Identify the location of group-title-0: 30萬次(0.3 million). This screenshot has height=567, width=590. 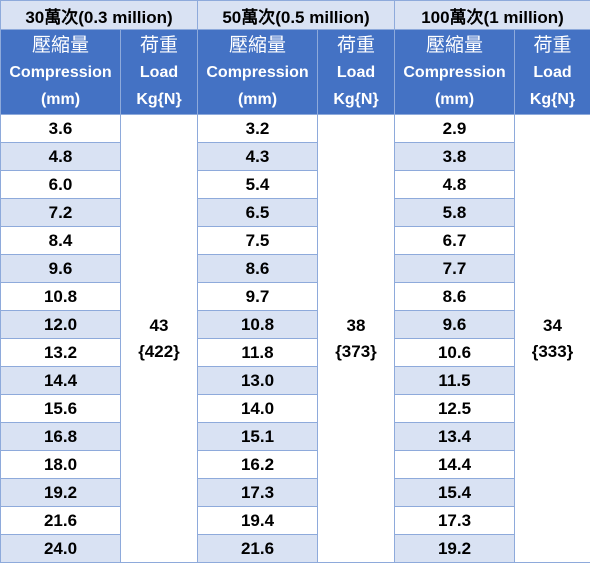
(99, 15).